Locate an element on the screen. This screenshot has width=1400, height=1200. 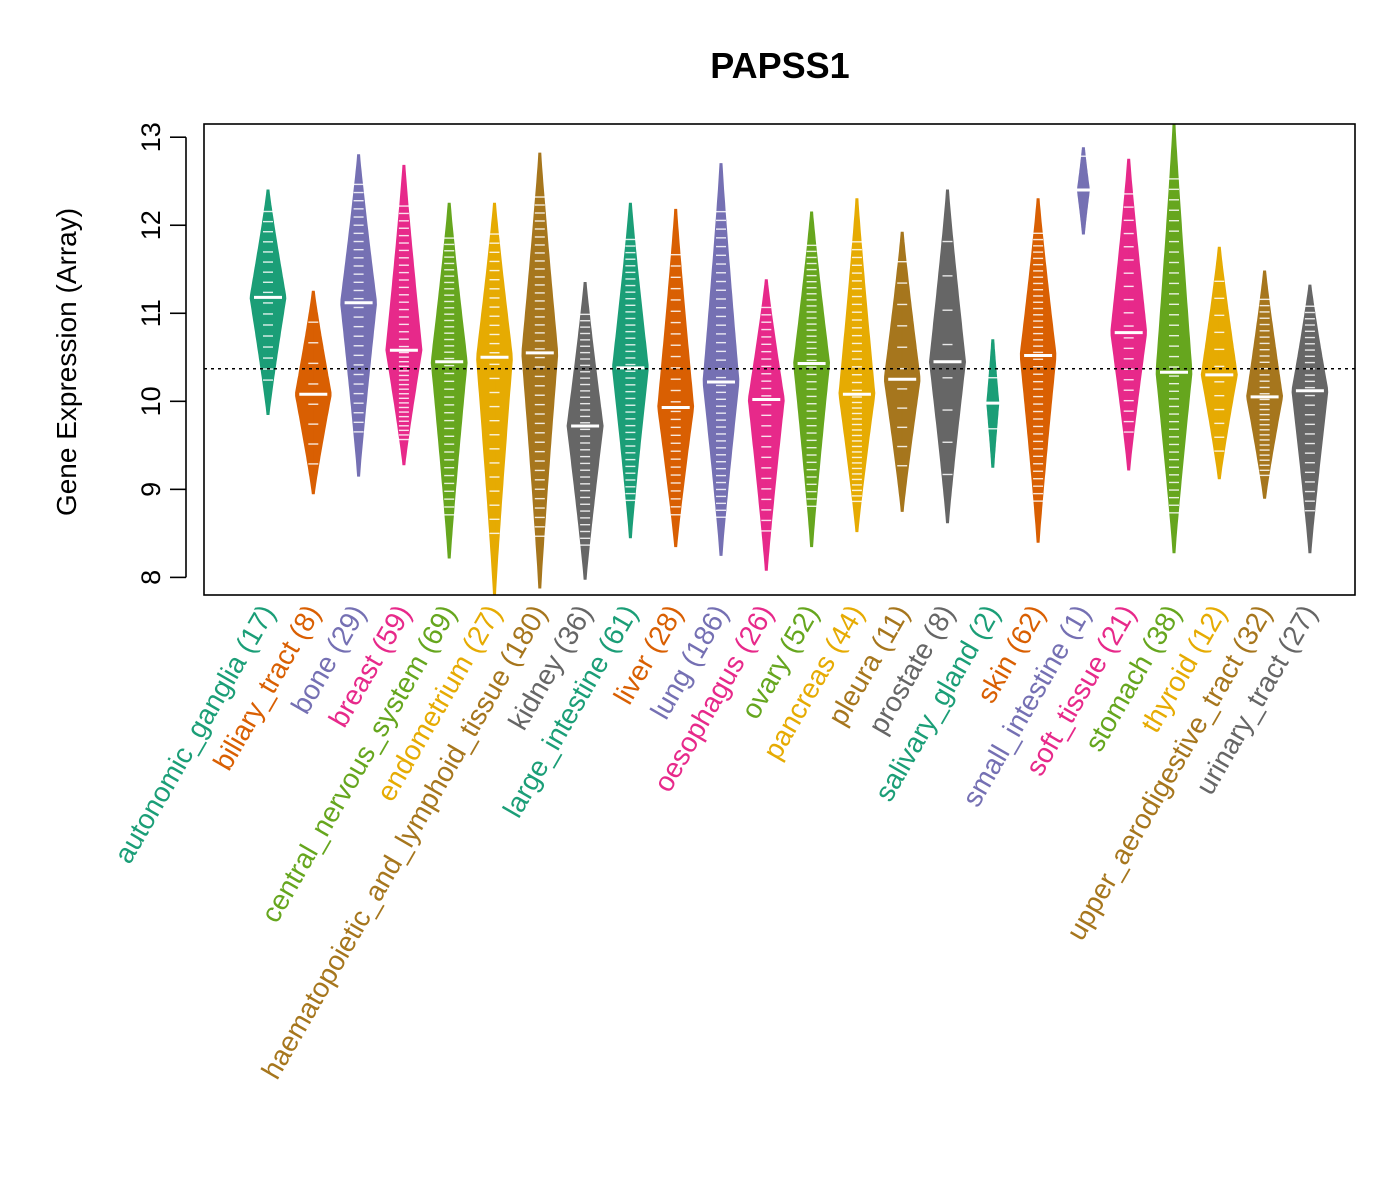
y-tick-label: 11 is located at coordinates (151, 313).